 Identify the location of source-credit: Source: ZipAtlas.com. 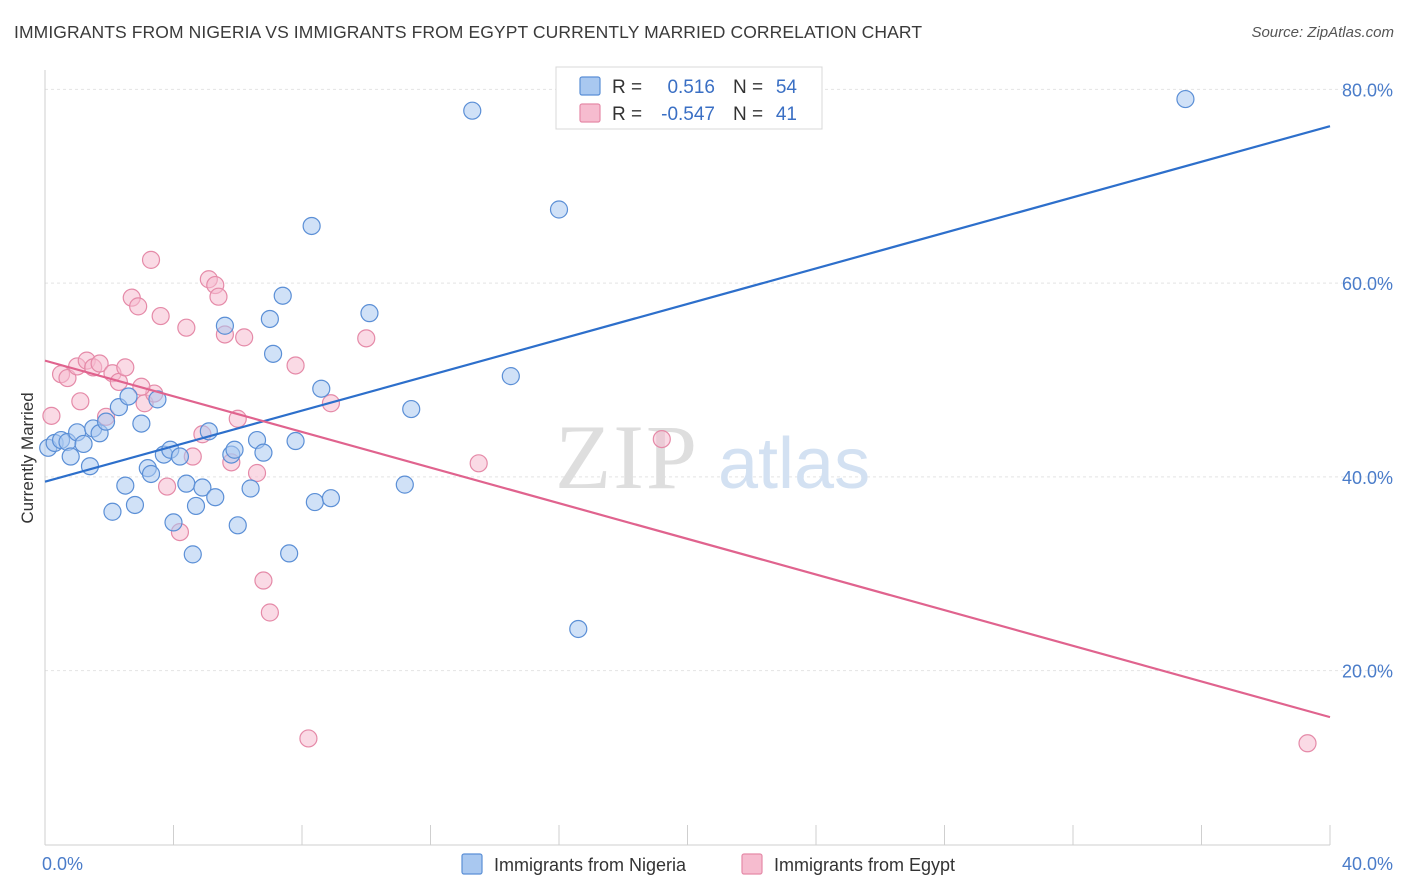
(1322, 32).